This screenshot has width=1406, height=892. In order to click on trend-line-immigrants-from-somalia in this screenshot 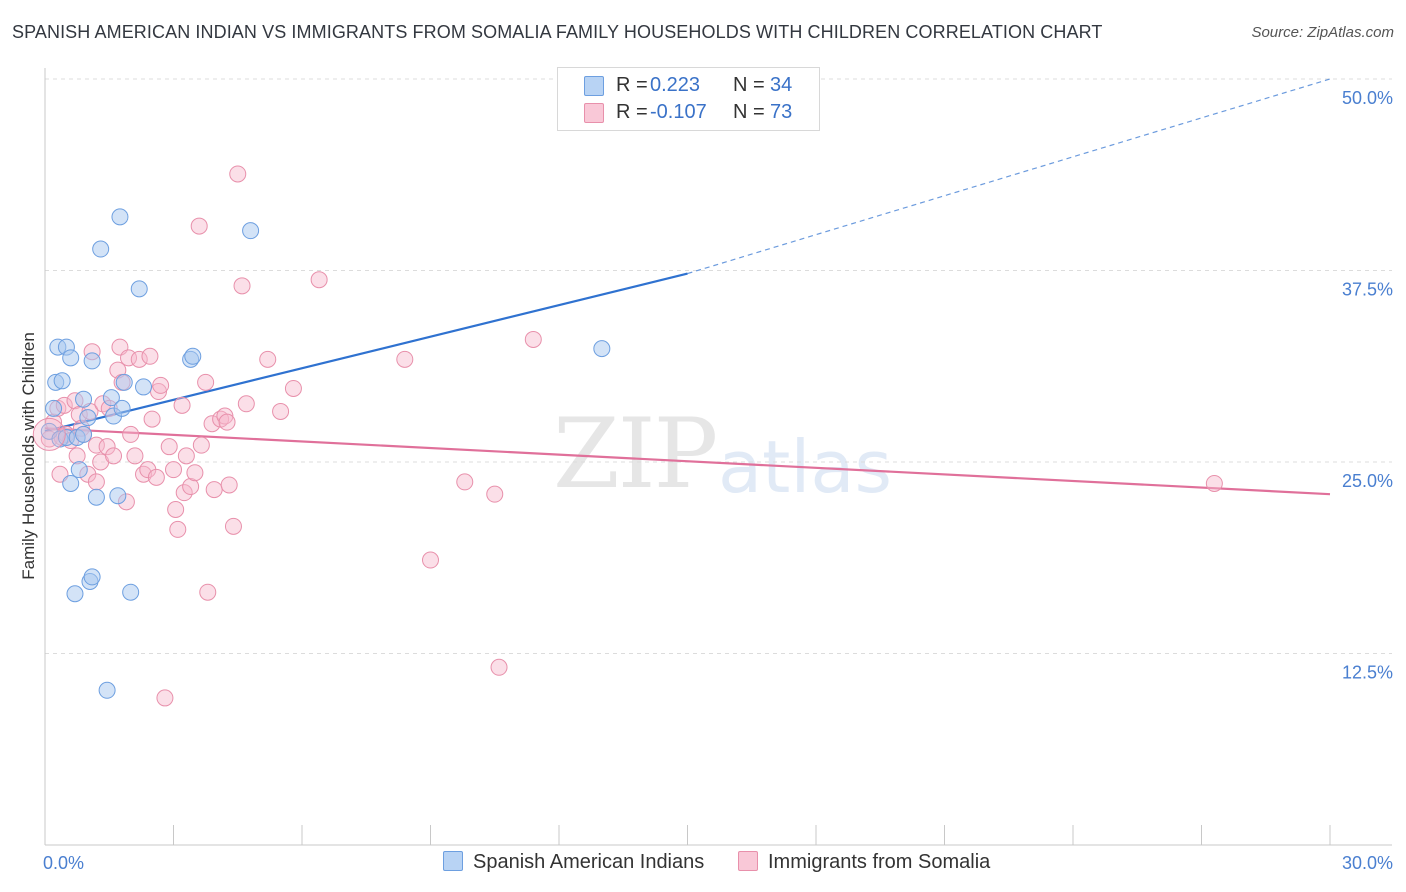, I will do `click(687, 461)`.